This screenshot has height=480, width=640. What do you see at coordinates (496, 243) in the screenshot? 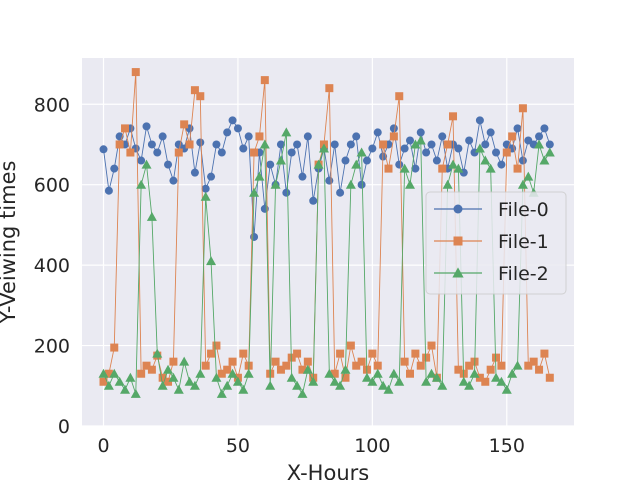
I see `legend: File-0 File-1 File-2` at bounding box center [496, 243].